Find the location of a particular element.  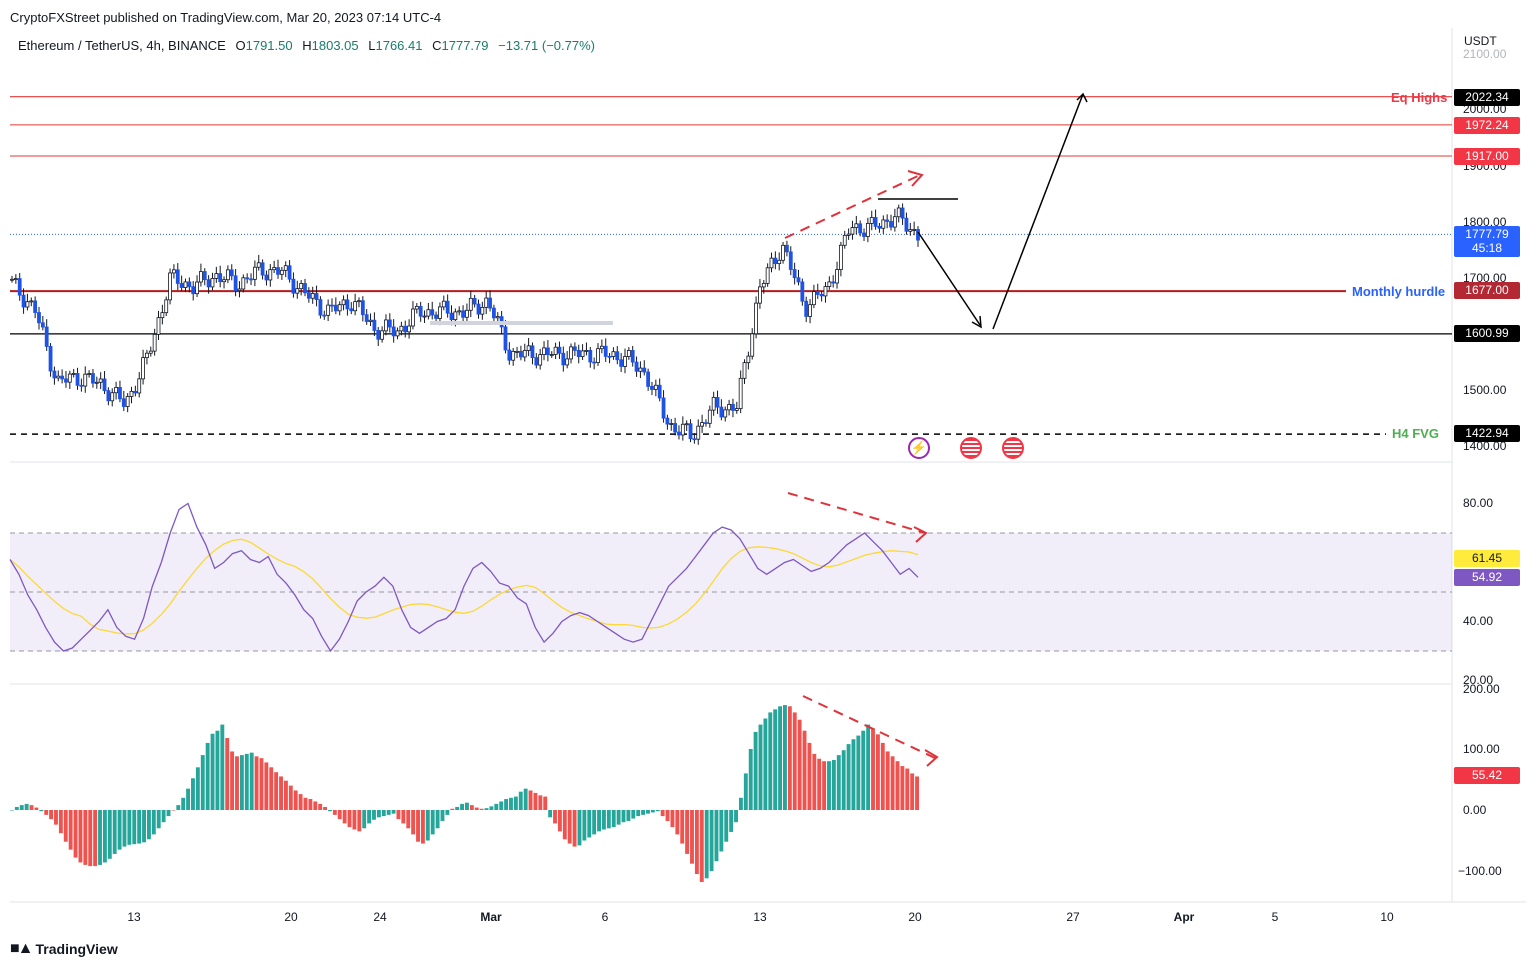

rsi-line is located at coordinates (464, 577).